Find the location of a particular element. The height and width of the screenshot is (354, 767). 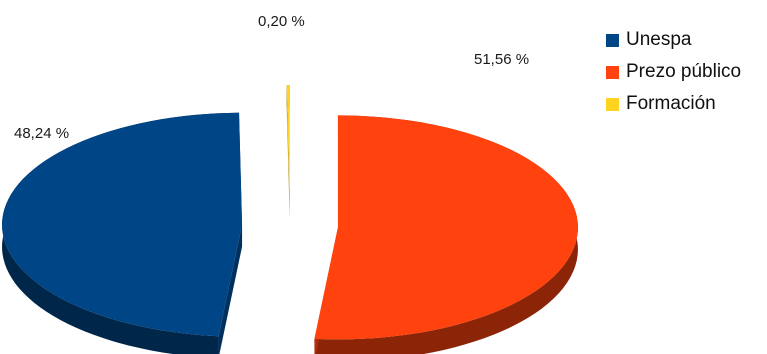

legend-item-formacion: Formación is located at coordinates (673, 104).